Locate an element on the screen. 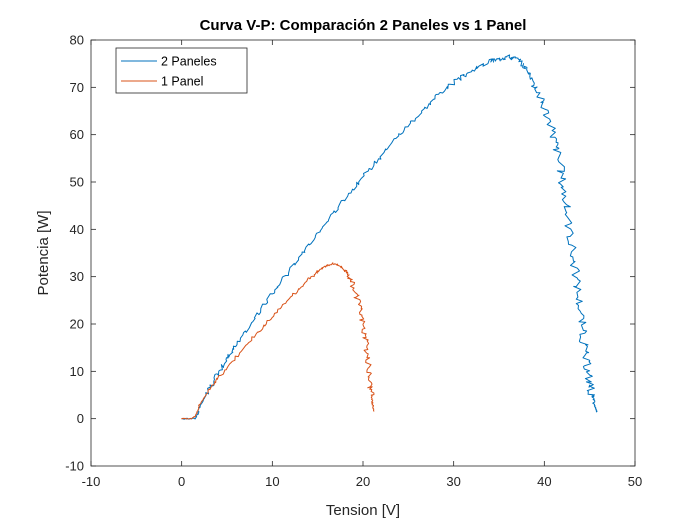 This screenshot has height=525, width=700. y-axis-label: Potencia [W] is located at coordinates (43, 252).